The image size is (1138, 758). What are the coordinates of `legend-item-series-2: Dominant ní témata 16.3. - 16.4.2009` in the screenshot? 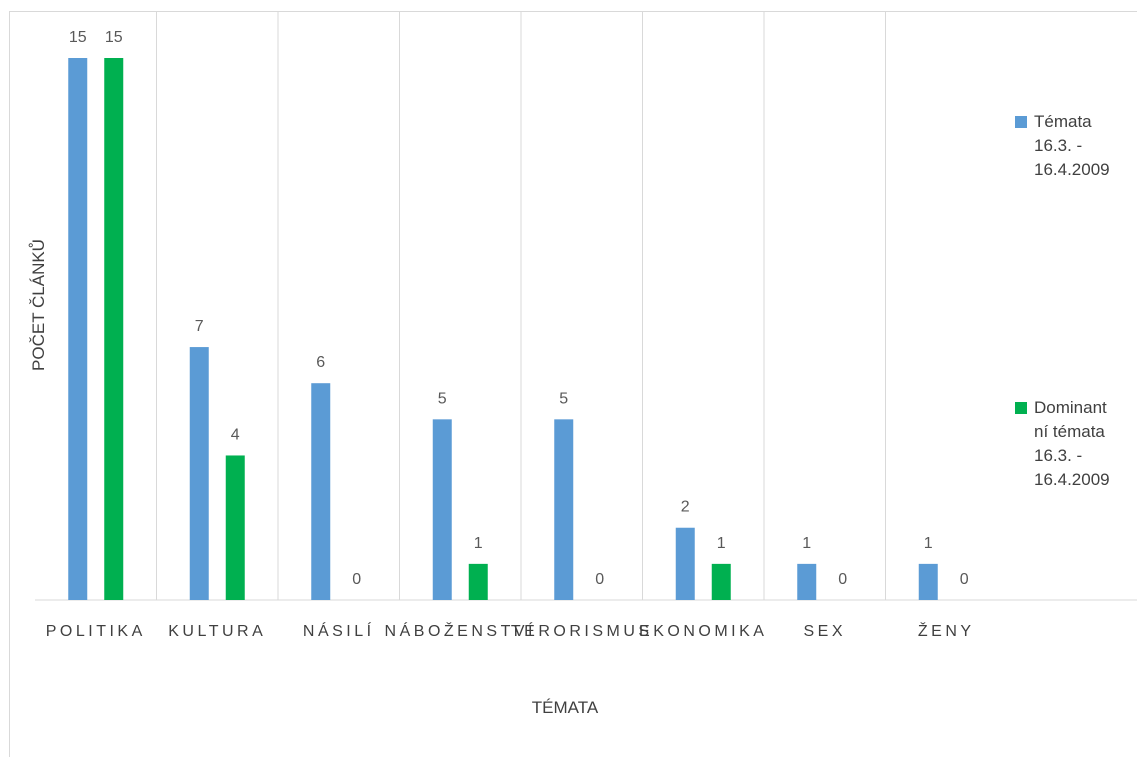 It's located at (1076, 444).